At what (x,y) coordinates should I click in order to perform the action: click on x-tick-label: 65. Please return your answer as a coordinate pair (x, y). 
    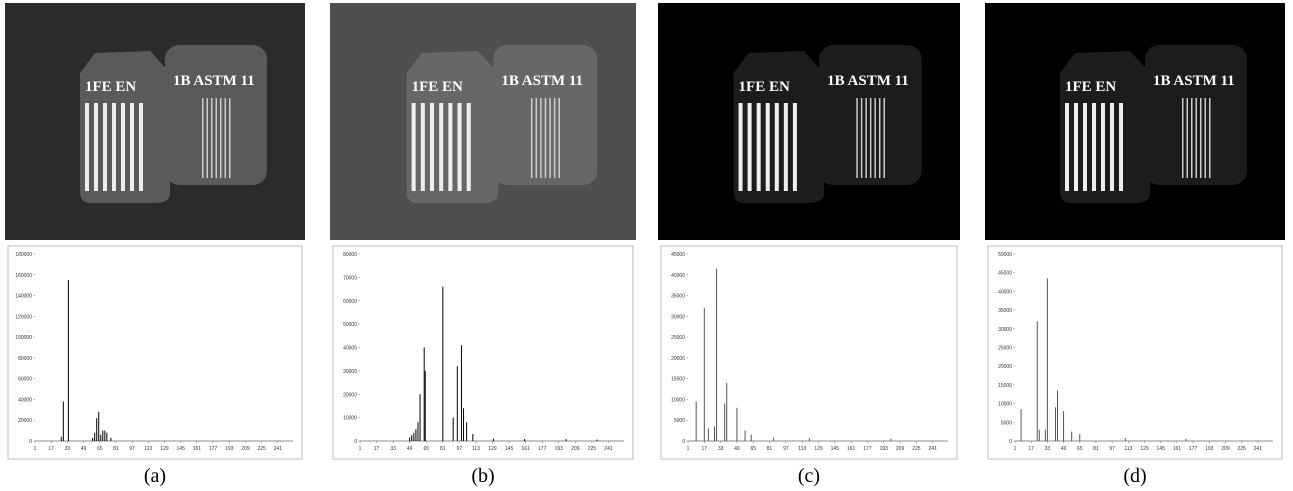
    Looking at the image, I should click on (426, 449).